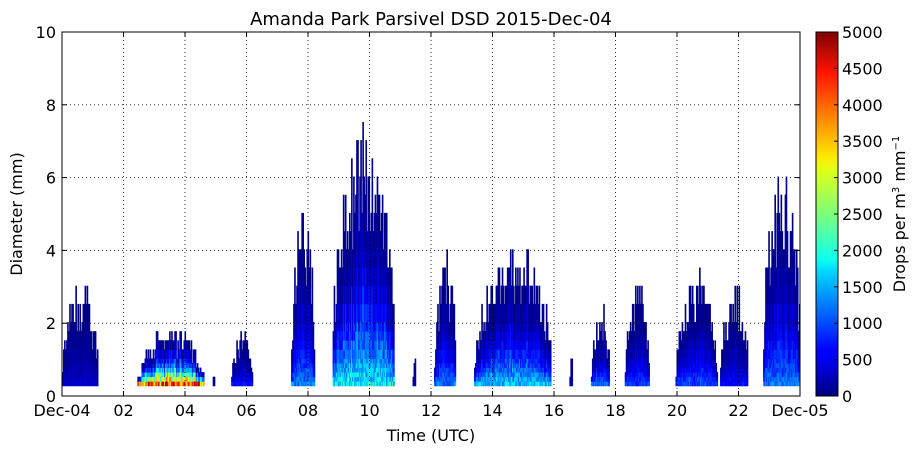 The width and height of the screenshot is (924, 454). Describe the element at coordinates (615, 410) in the screenshot. I see `x-tick-label: 18` at that location.